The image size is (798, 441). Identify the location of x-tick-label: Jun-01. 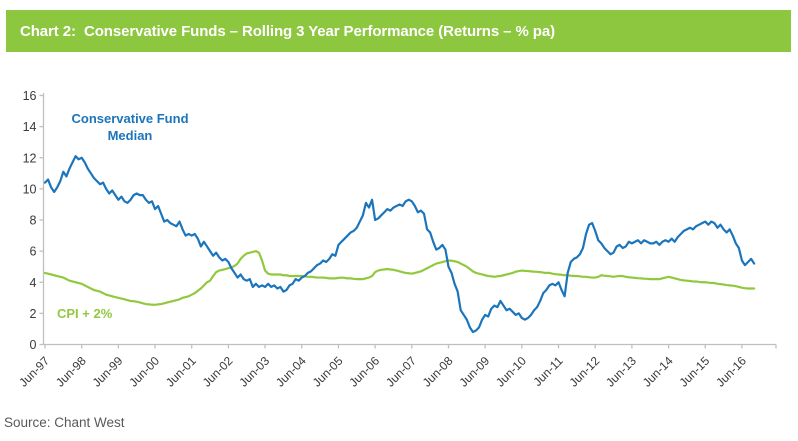
(181, 371).